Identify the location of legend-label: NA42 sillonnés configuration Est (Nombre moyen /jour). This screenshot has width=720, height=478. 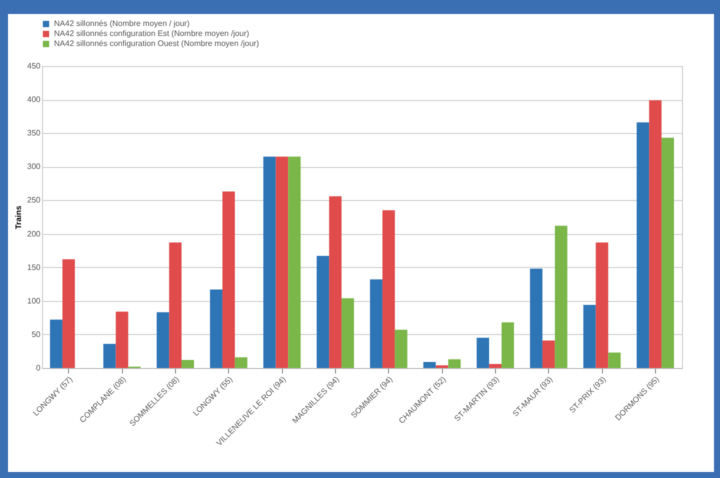
(152, 33).